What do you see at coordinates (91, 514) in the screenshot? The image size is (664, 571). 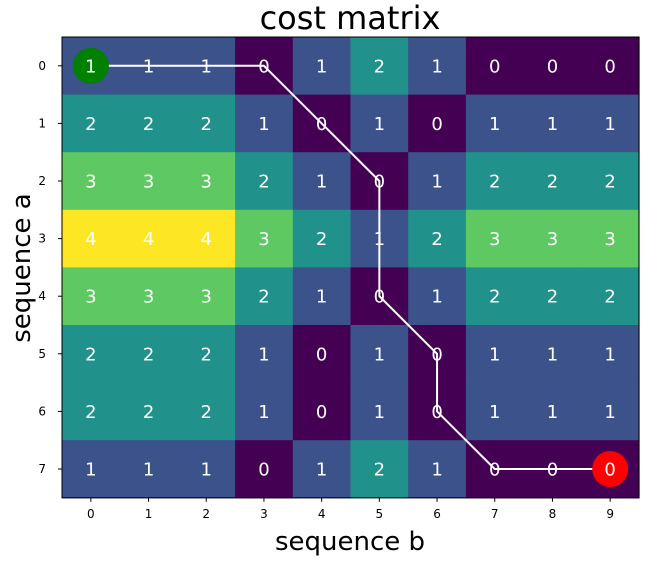 I see `x-tick-label: 0` at bounding box center [91, 514].